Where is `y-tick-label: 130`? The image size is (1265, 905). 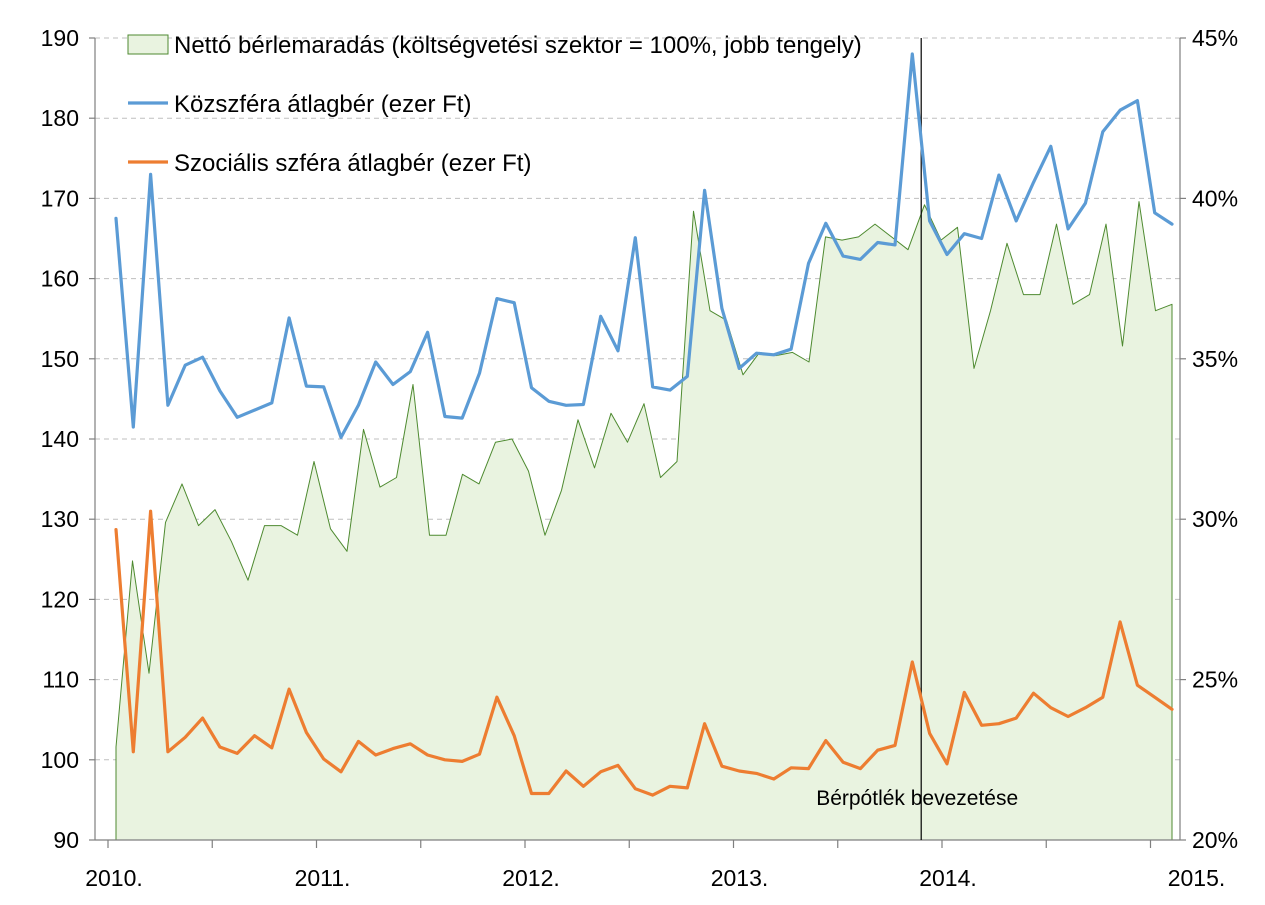
y-tick-label: 130 is located at coordinates (60, 519).